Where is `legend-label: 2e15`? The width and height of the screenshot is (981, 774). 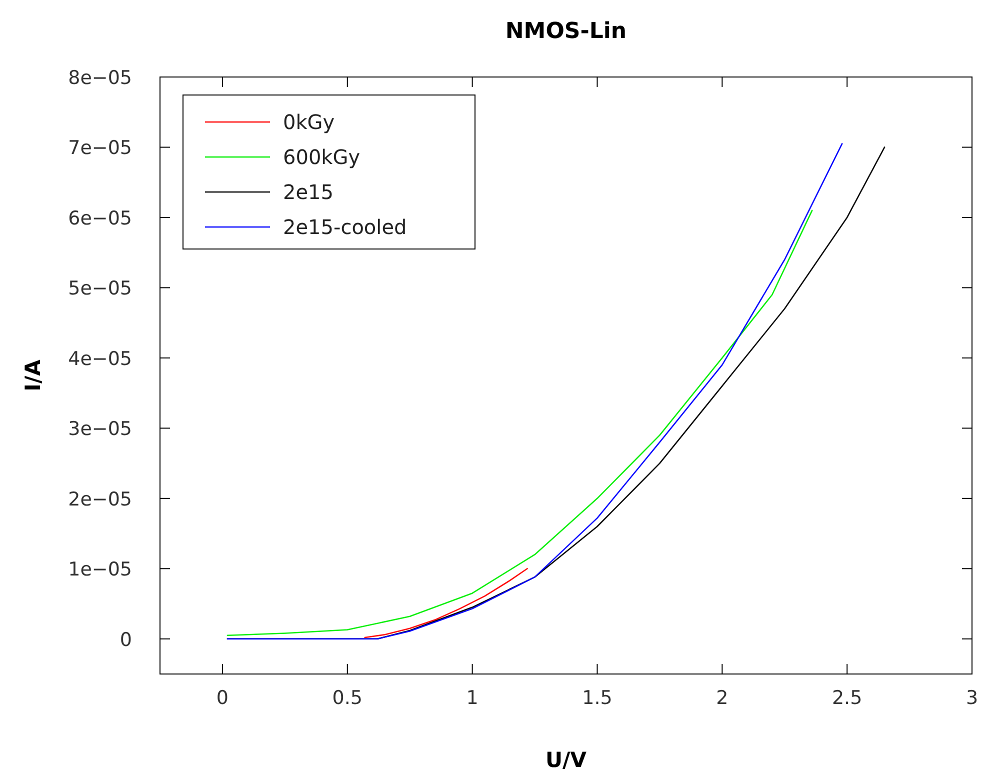
legend-label: 2e15 is located at coordinates (308, 192).